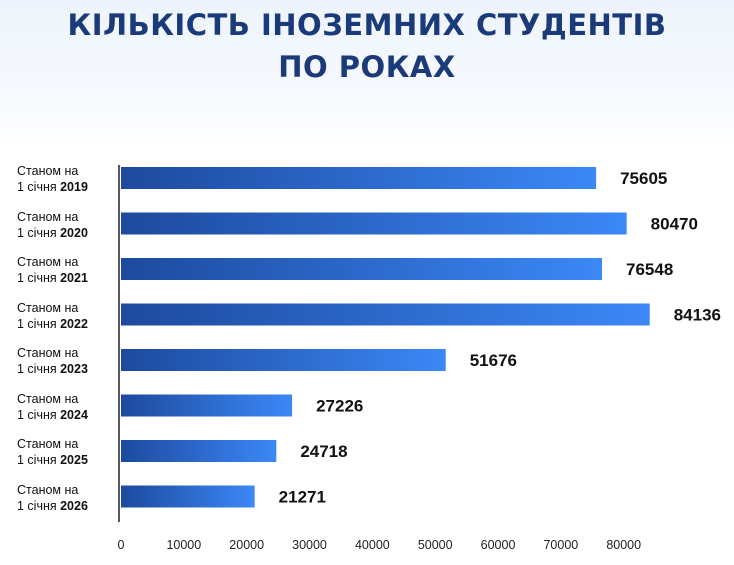 This screenshot has height=565, width=734. What do you see at coordinates (246, 545) in the screenshot?
I see `x-tick-label-20000: 20000` at bounding box center [246, 545].